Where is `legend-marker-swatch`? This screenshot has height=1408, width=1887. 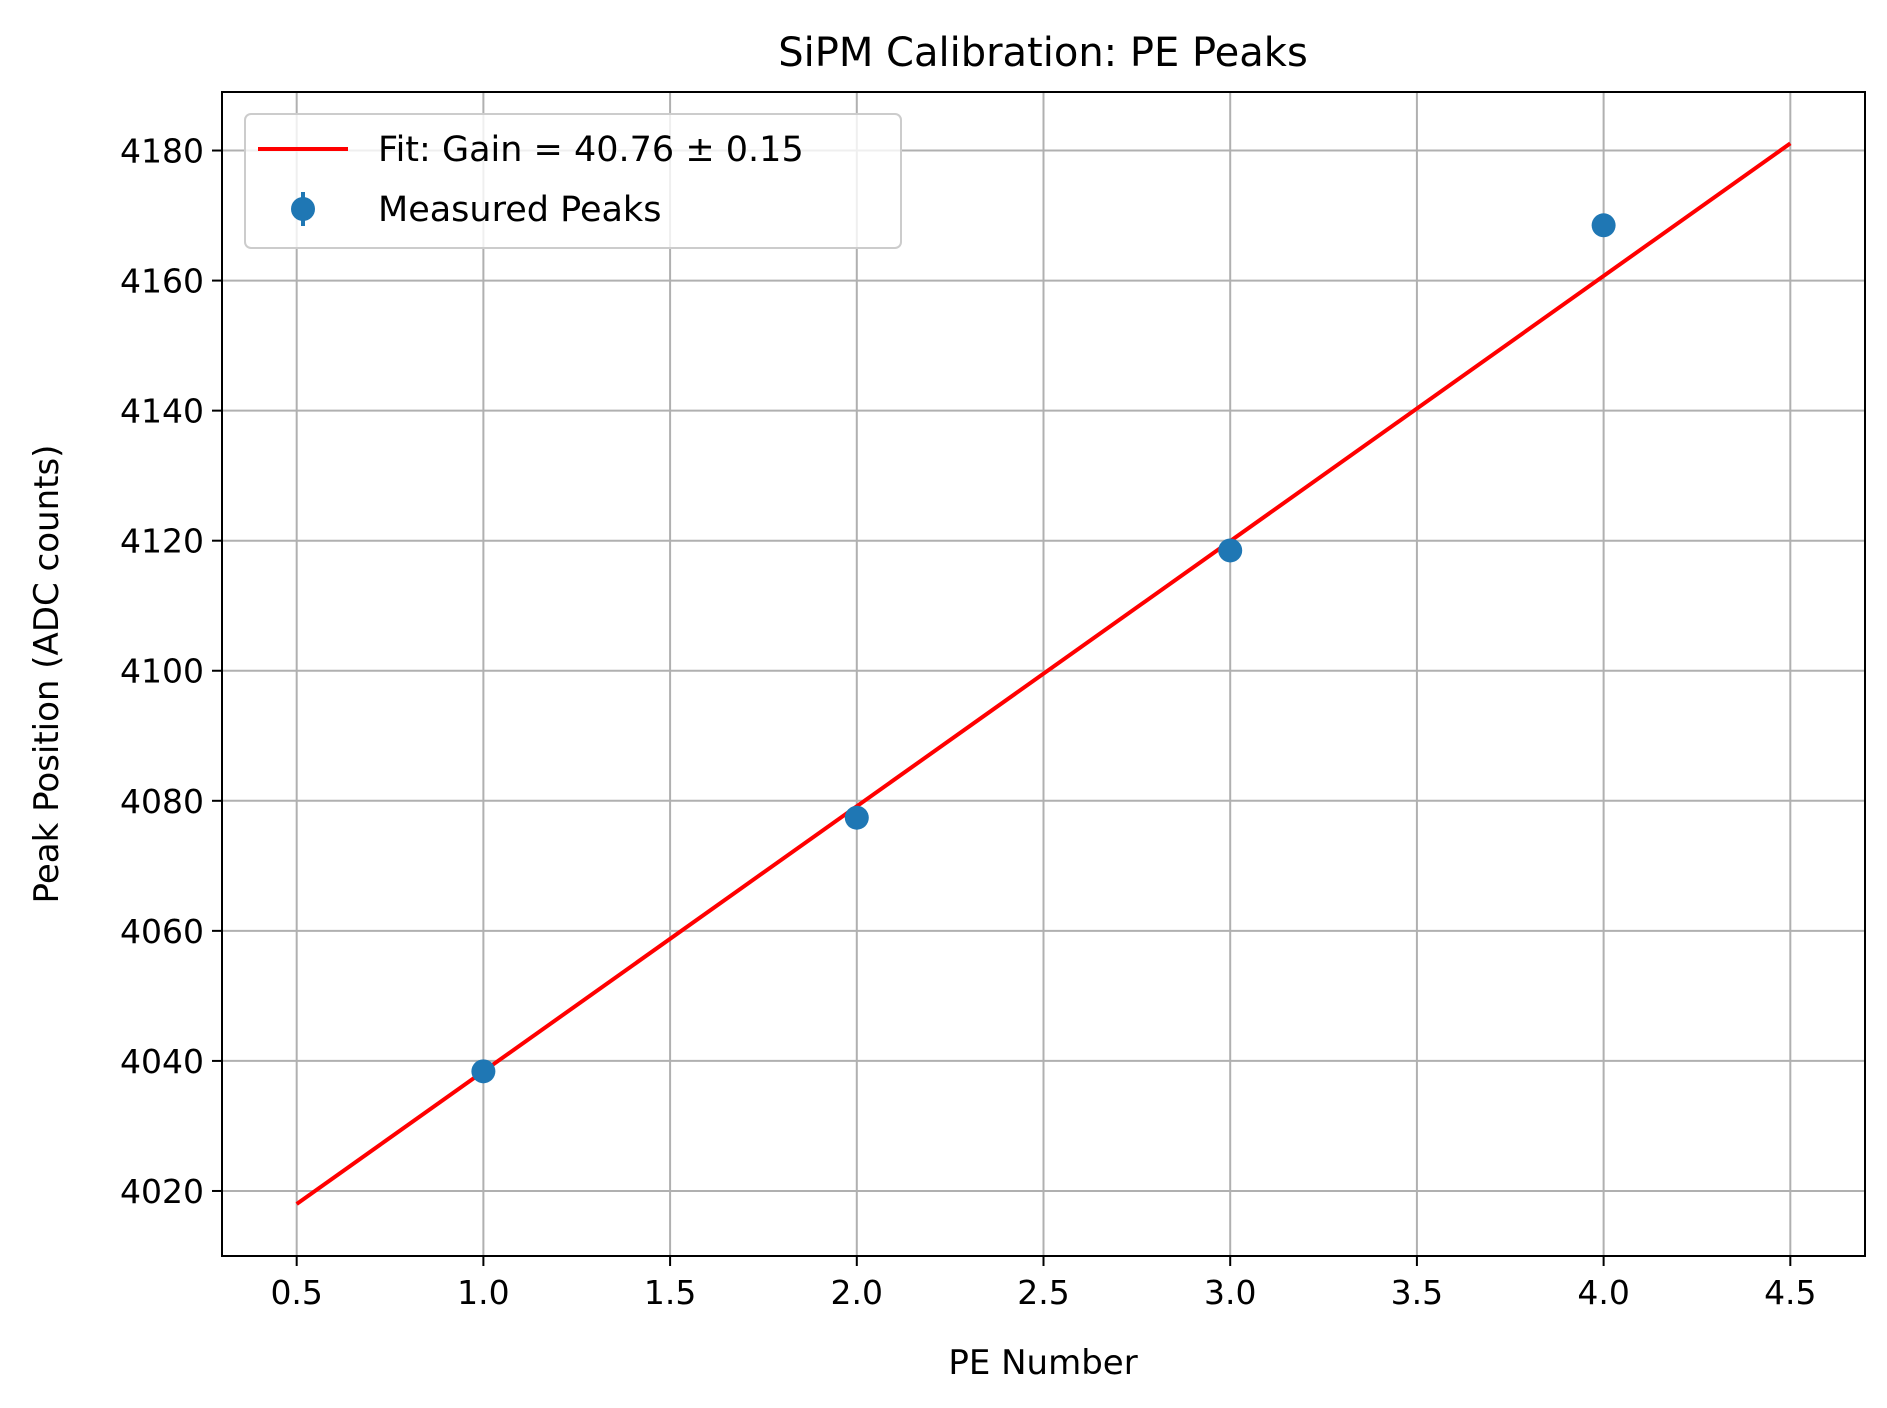
legend-marker-swatch is located at coordinates (303, 209).